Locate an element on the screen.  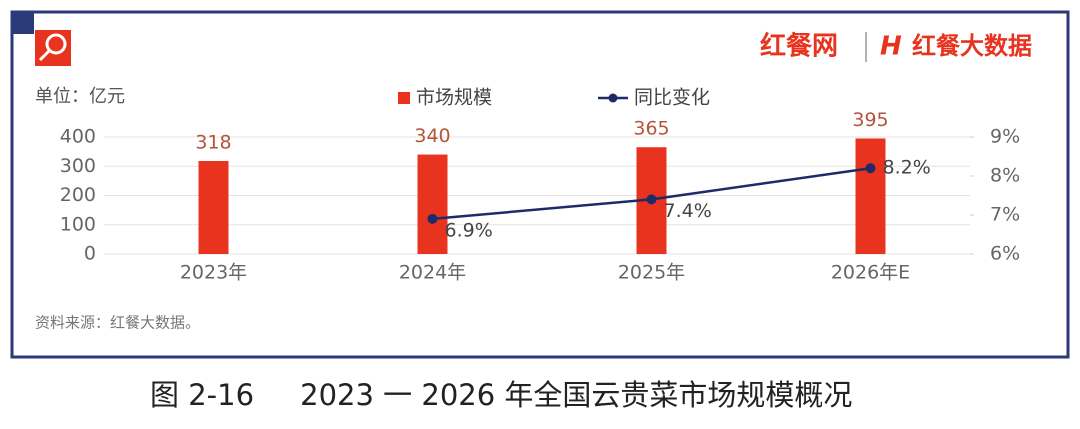
bar-label: 318 is located at coordinates (213, 142).